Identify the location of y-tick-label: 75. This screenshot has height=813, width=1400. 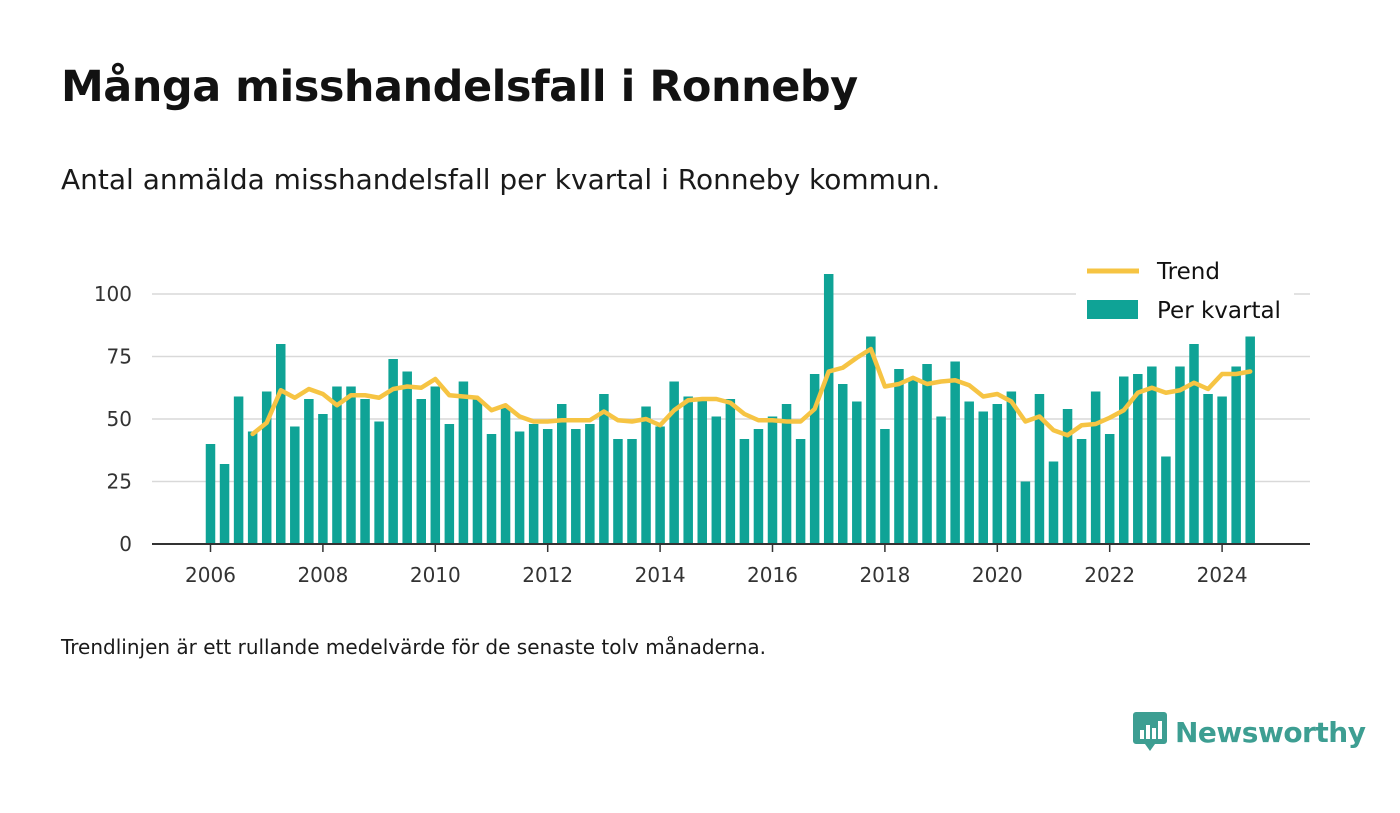
(119, 357).